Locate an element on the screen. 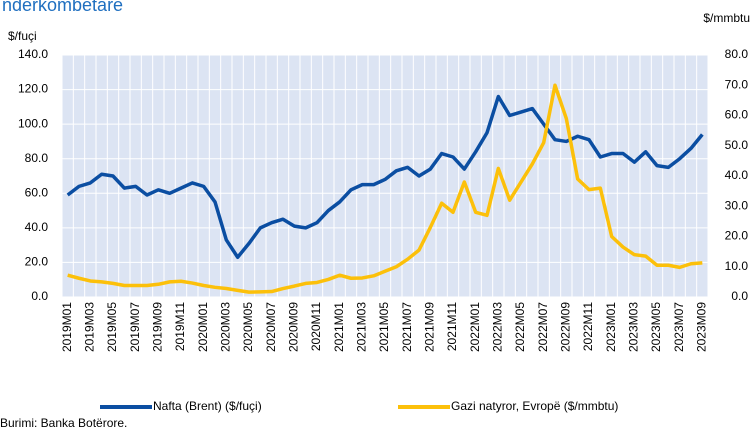 Image resolution: width=756 pixels, height=432 pixels. y2-tick-label: 0.0 is located at coordinates (739, 296).